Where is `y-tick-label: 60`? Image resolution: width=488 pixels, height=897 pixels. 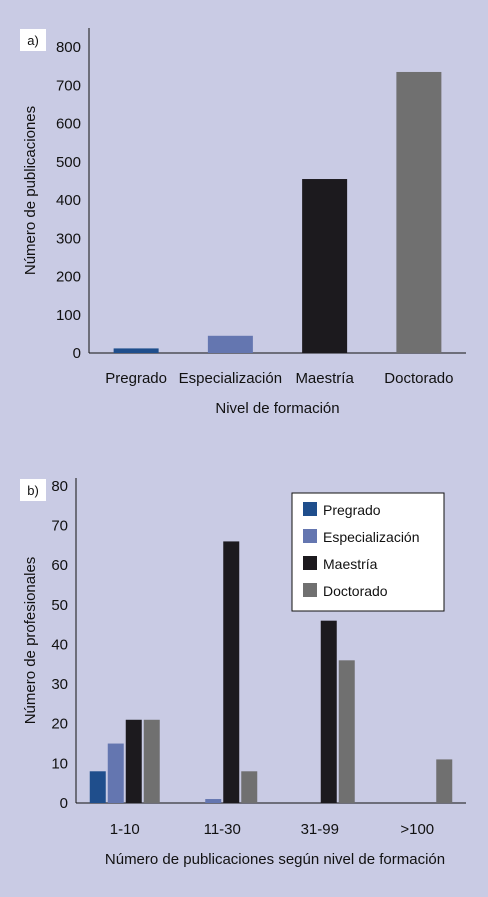
y-tick-label: 60 is located at coordinates (59, 565).